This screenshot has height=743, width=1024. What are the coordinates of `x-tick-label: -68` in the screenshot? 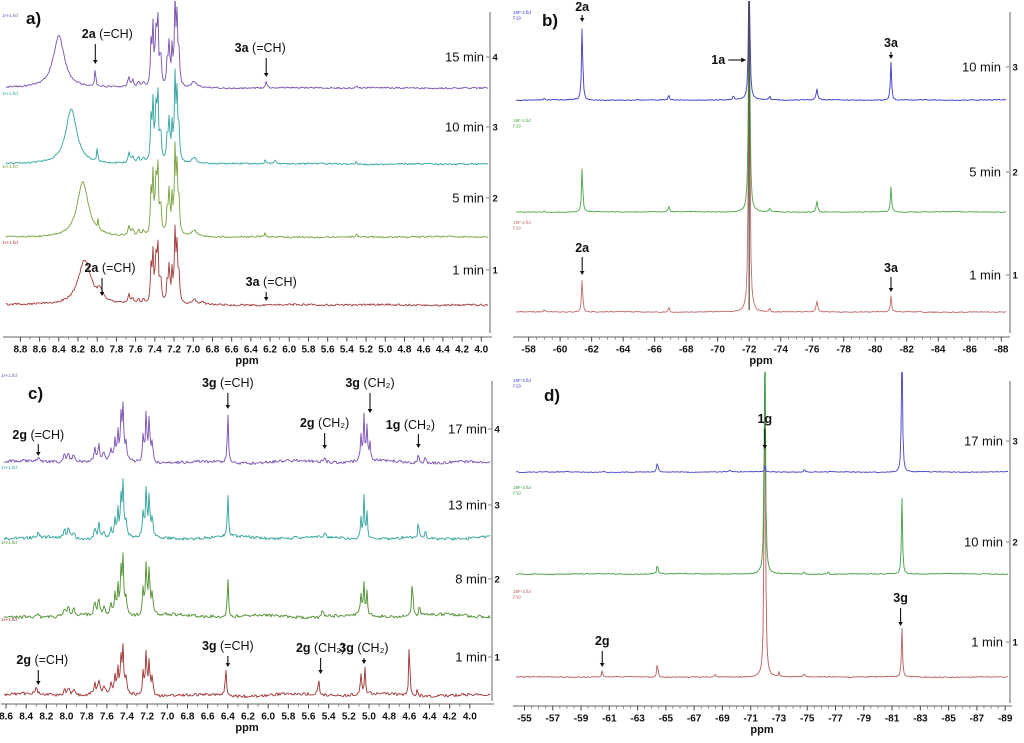 It's located at (686, 350).